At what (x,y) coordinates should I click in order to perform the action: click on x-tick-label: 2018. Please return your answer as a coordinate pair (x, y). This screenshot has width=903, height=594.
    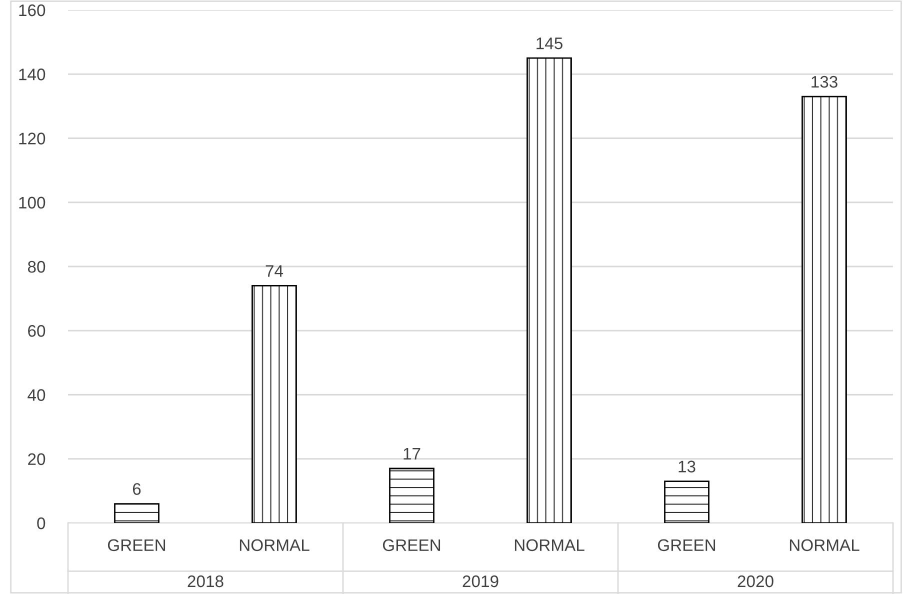
    Looking at the image, I should click on (206, 581).